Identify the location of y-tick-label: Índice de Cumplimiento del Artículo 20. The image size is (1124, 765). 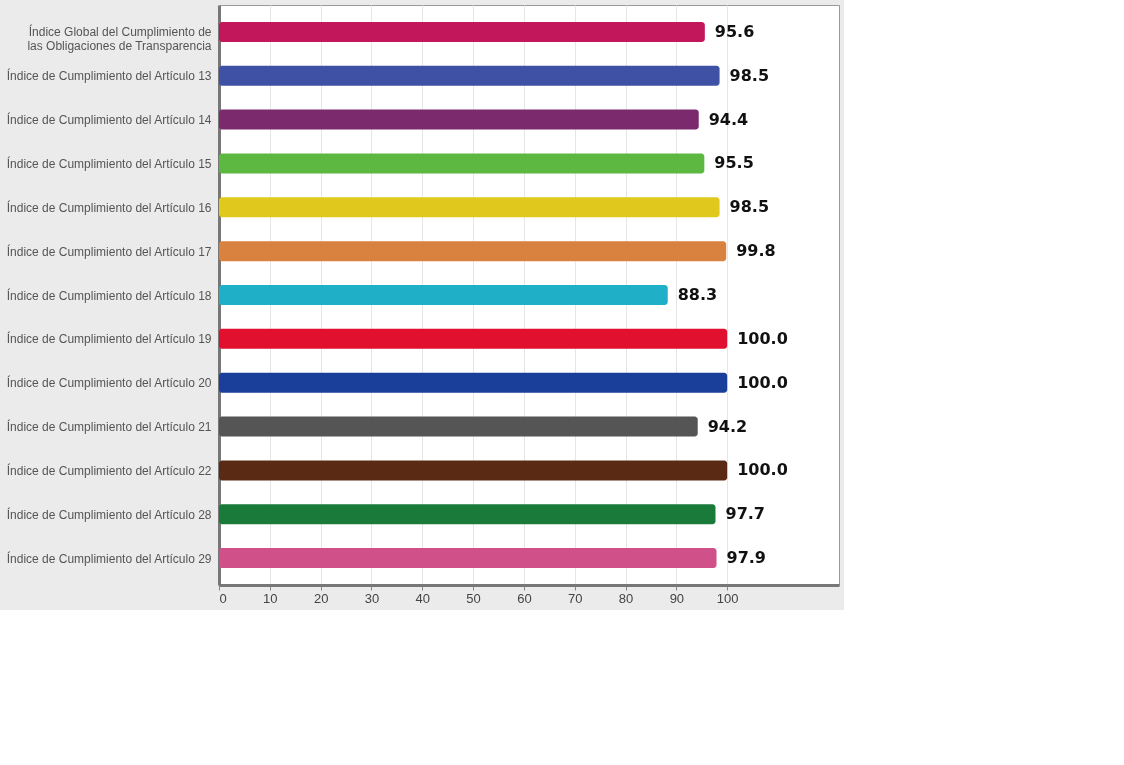
(109, 383).